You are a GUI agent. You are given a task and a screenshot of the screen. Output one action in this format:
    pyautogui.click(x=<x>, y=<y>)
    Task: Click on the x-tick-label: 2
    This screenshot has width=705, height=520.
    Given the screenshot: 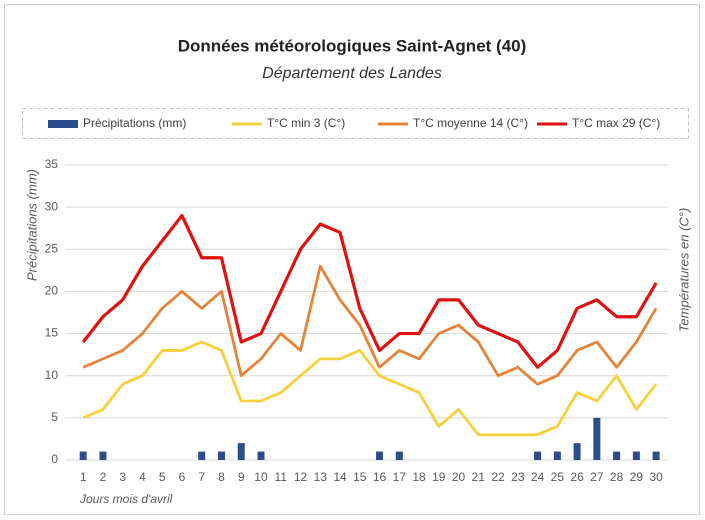 What is the action you would take?
    pyautogui.click(x=103, y=477)
    